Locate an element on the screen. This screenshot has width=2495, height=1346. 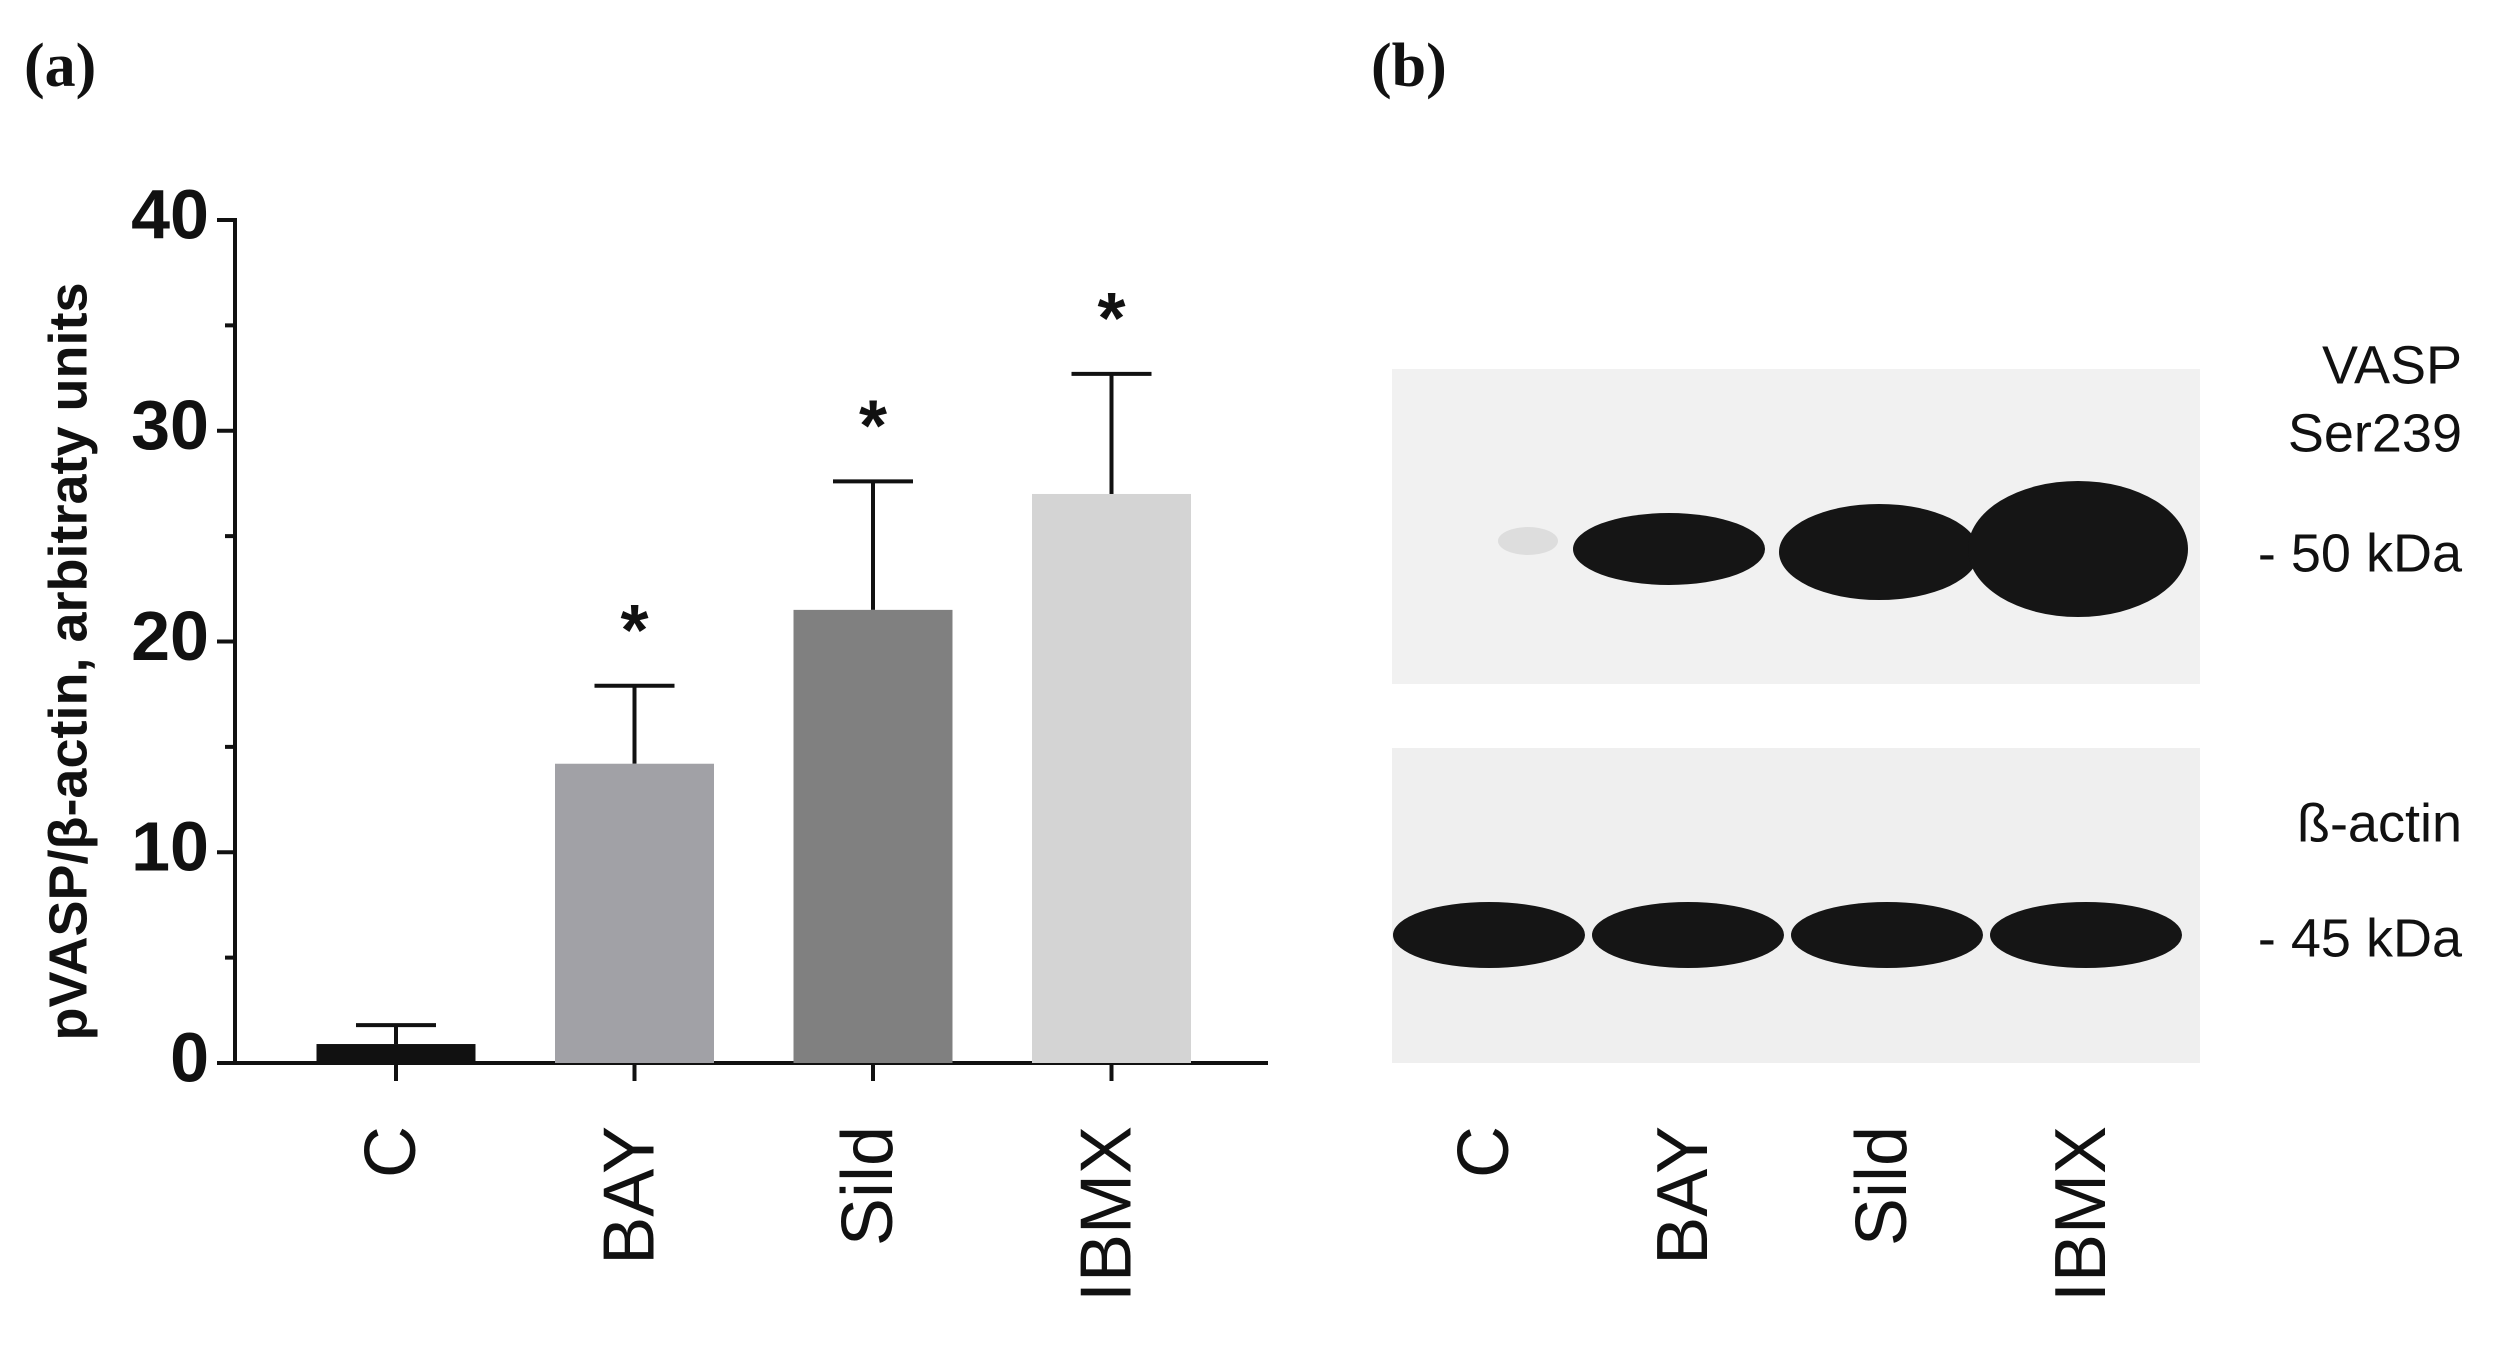
blot-label: ß-actin is located at coordinates (2379, 823).